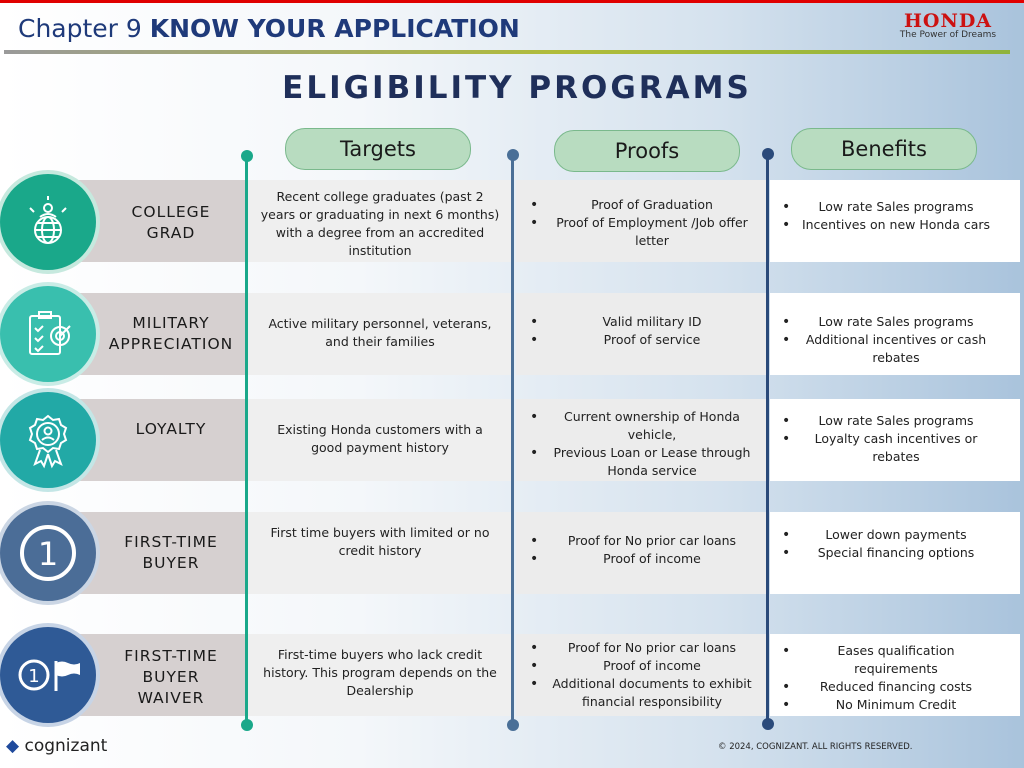 The image size is (1024, 768). I want to click on program-name-line: LOYALTY, so click(171, 429).